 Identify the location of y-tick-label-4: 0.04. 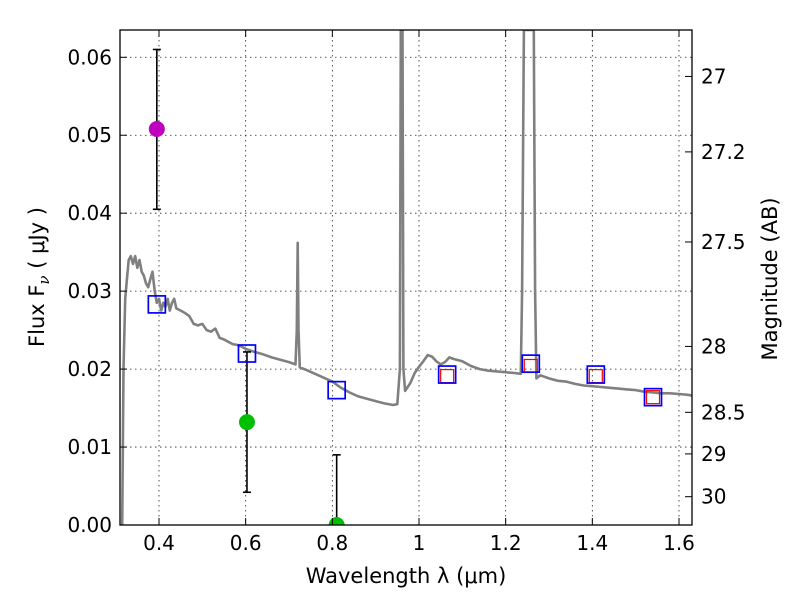
(89, 213).